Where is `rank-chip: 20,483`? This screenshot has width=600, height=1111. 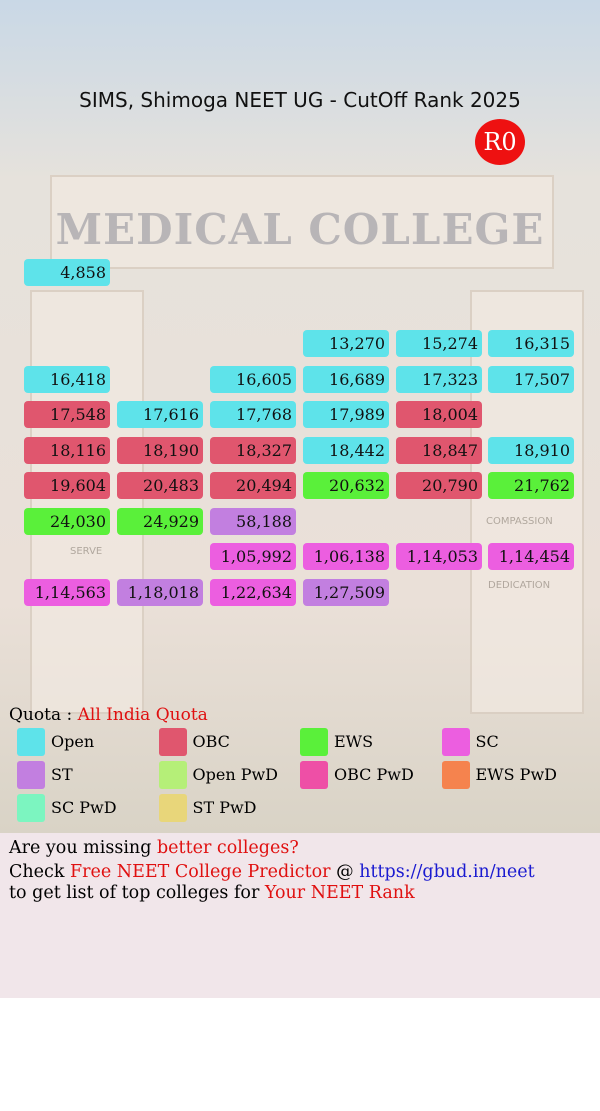
rank-chip: 20,483 is located at coordinates (160, 485).